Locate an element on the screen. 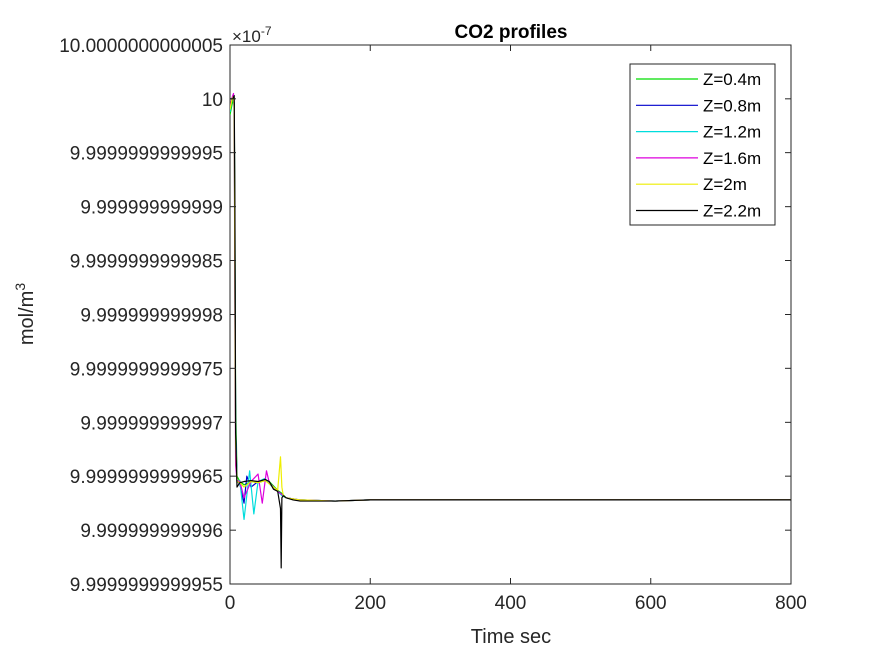  legend-label: Z=0.4m is located at coordinates (732, 79).